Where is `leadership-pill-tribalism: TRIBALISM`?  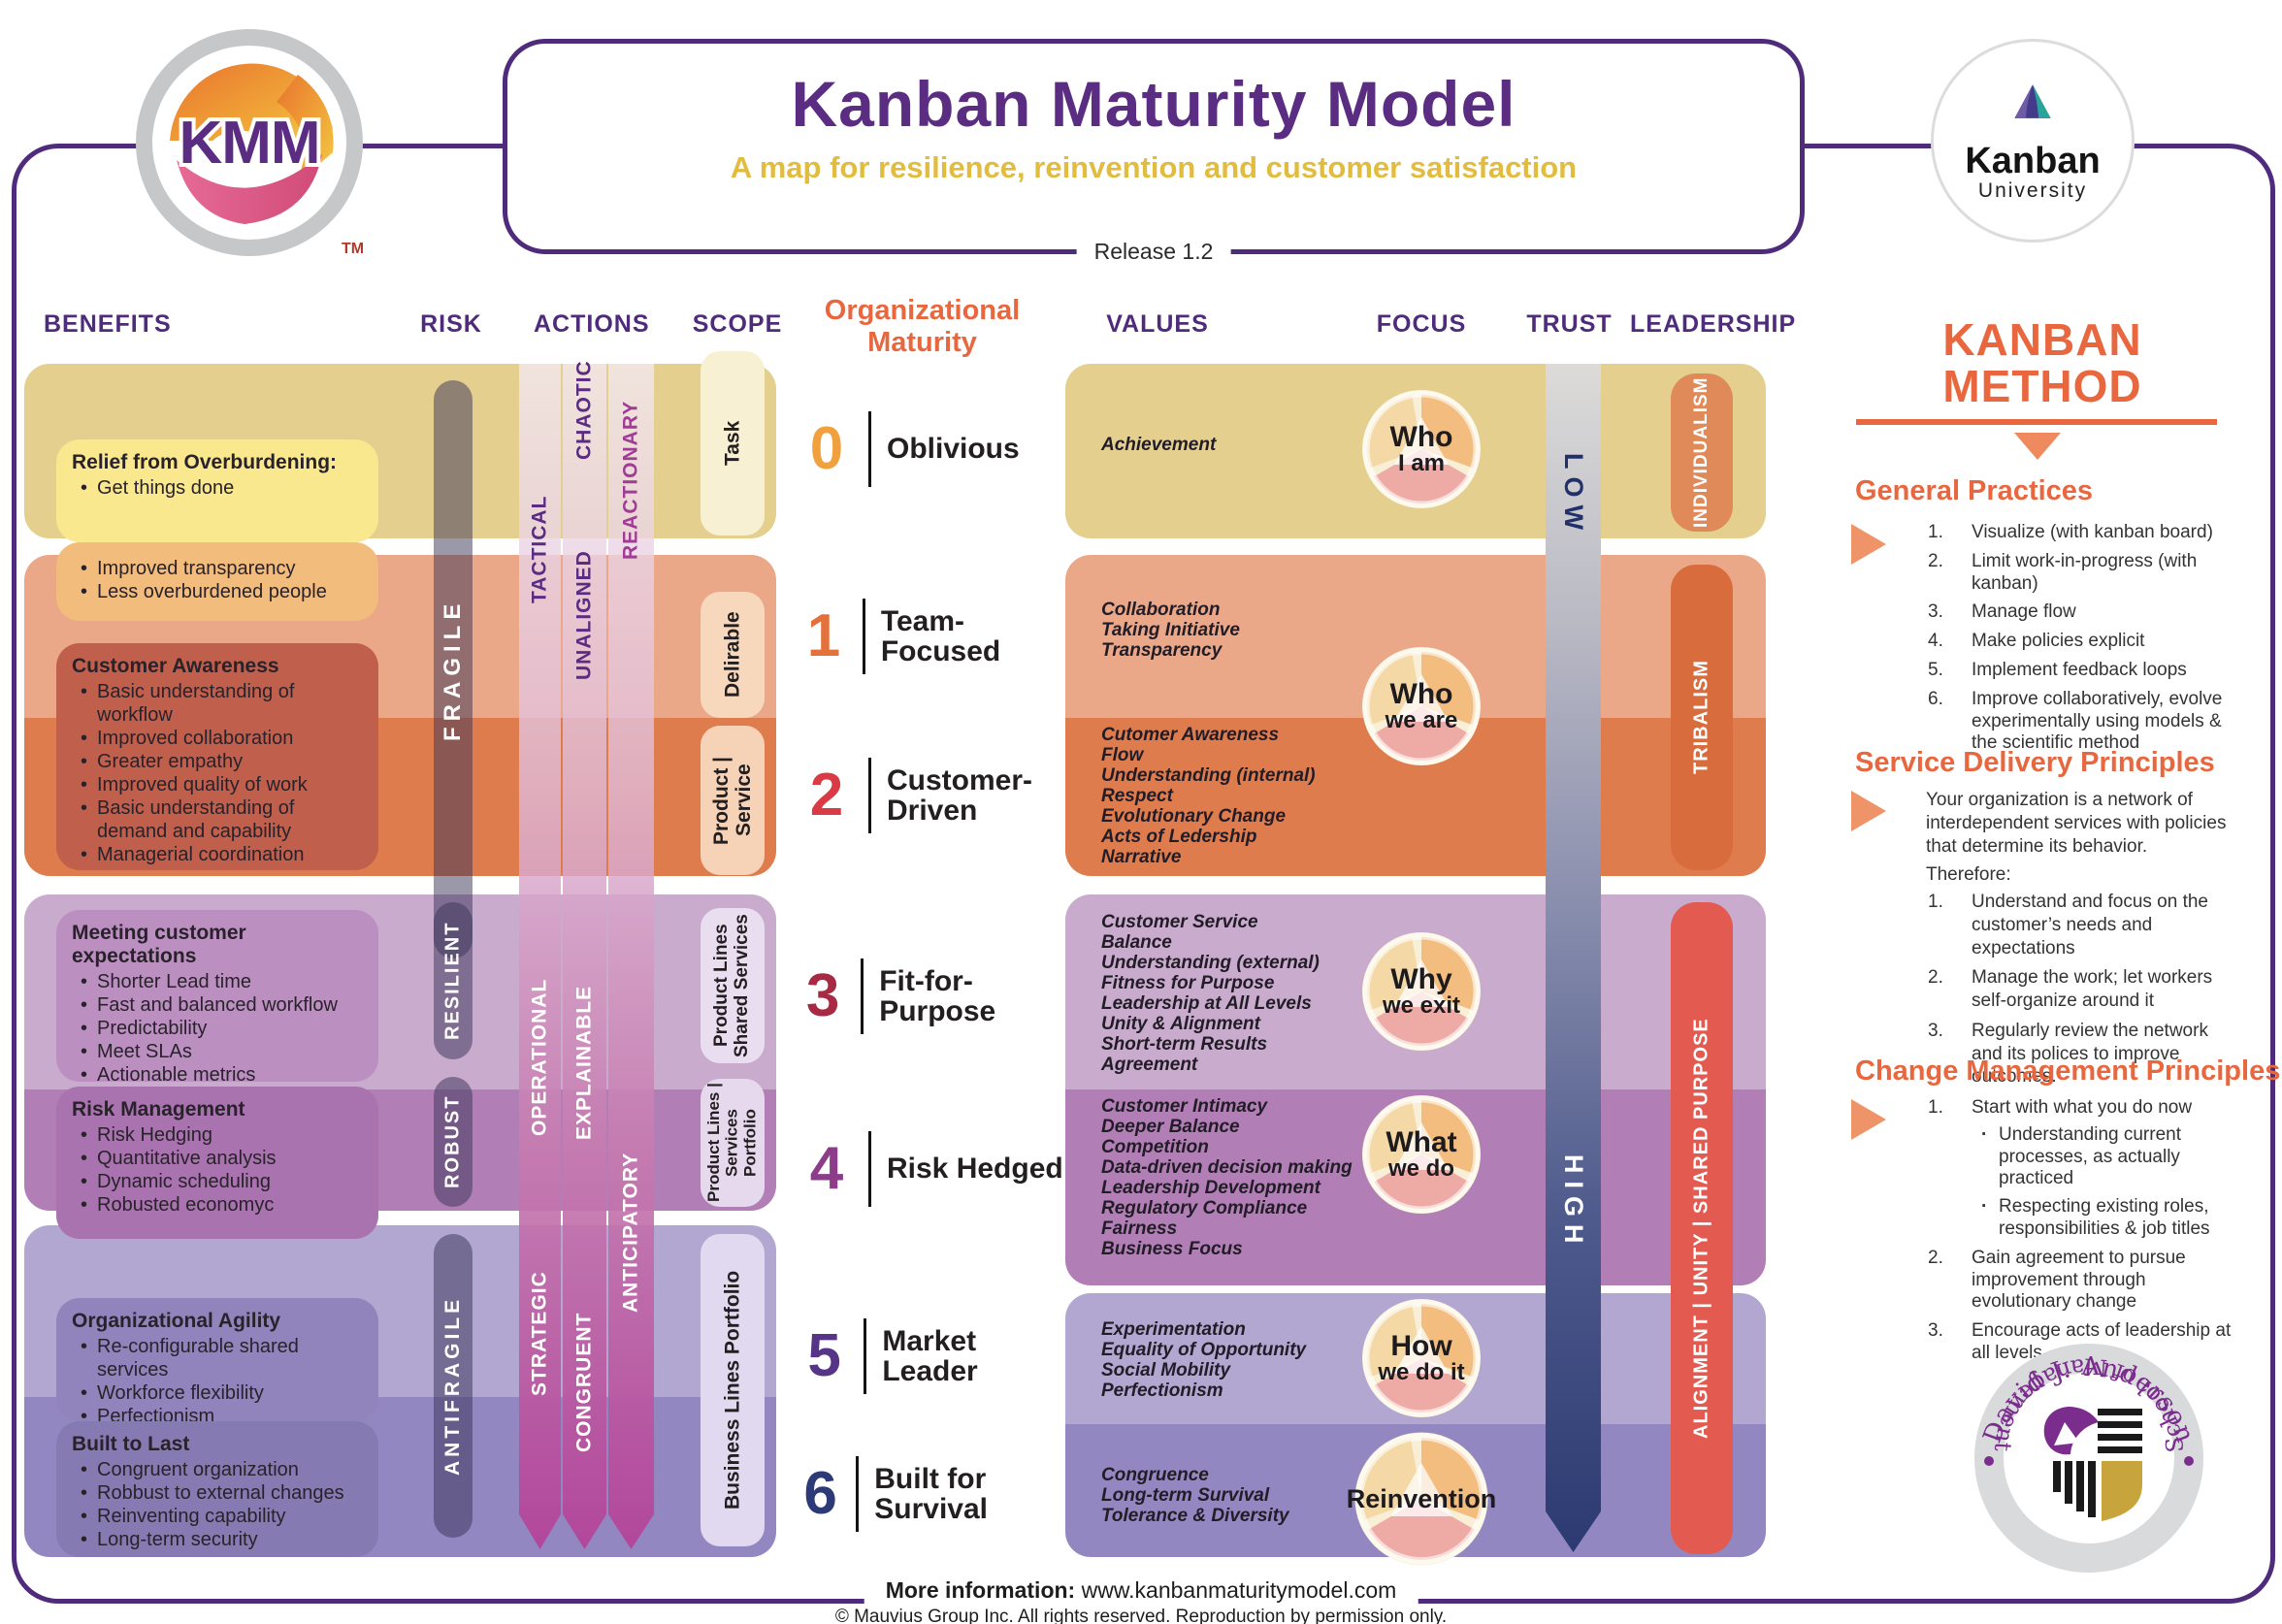 leadership-pill-tribalism: TRIBALISM is located at coordinates (1702, 717).